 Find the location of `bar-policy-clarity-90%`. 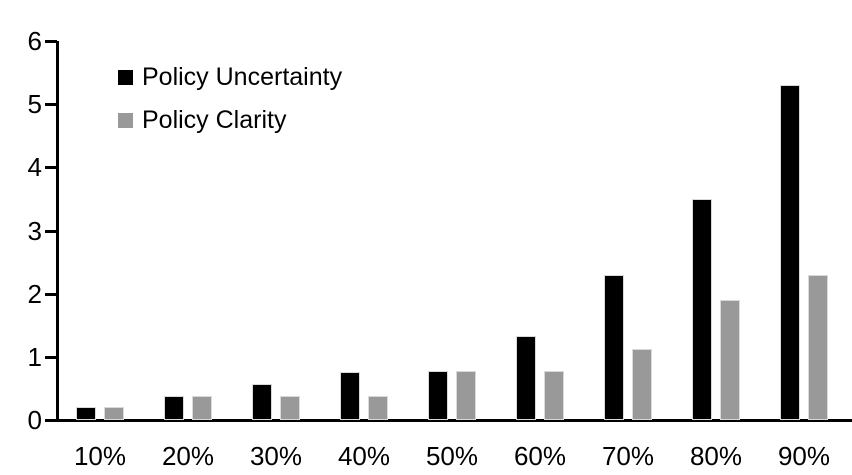

bar-policy-clarity-90% is located at coordinates (818, 347).